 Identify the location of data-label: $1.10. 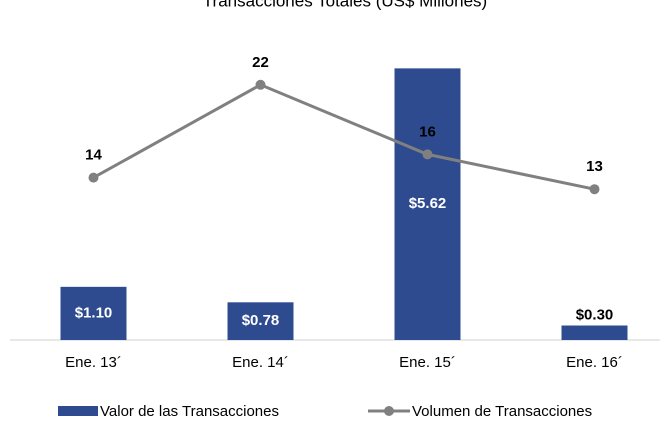
(94, 312).